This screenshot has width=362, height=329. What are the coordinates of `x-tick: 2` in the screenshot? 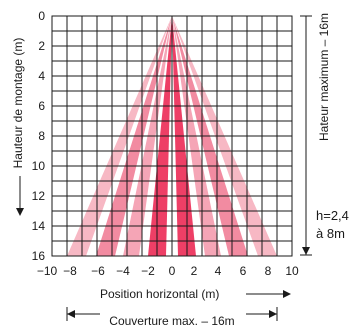 It's located at (194, 271).